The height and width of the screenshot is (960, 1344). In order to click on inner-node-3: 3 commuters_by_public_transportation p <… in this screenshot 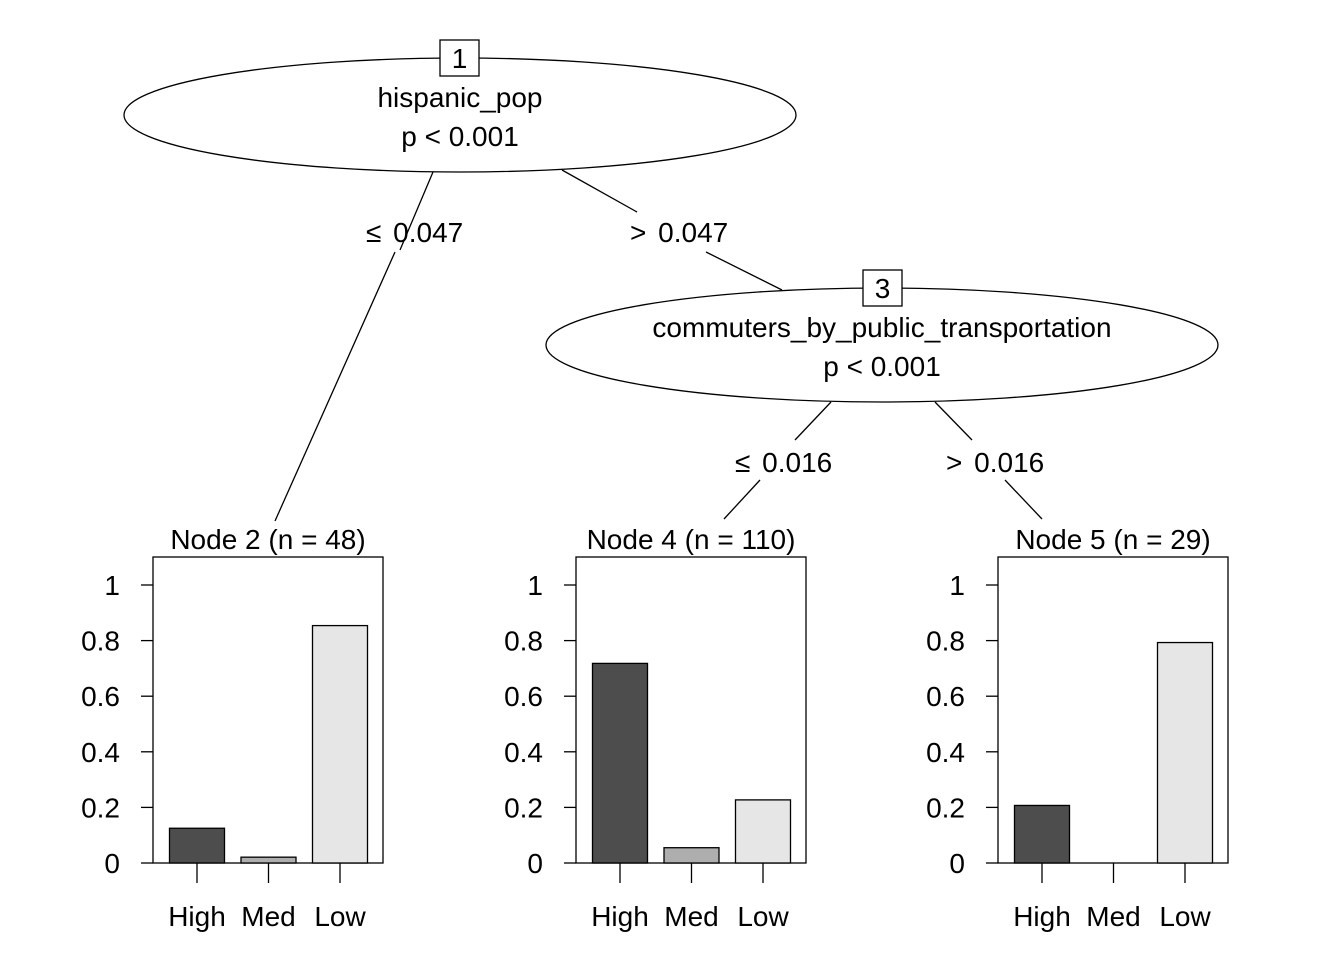, I will do `click(882, 336)`.